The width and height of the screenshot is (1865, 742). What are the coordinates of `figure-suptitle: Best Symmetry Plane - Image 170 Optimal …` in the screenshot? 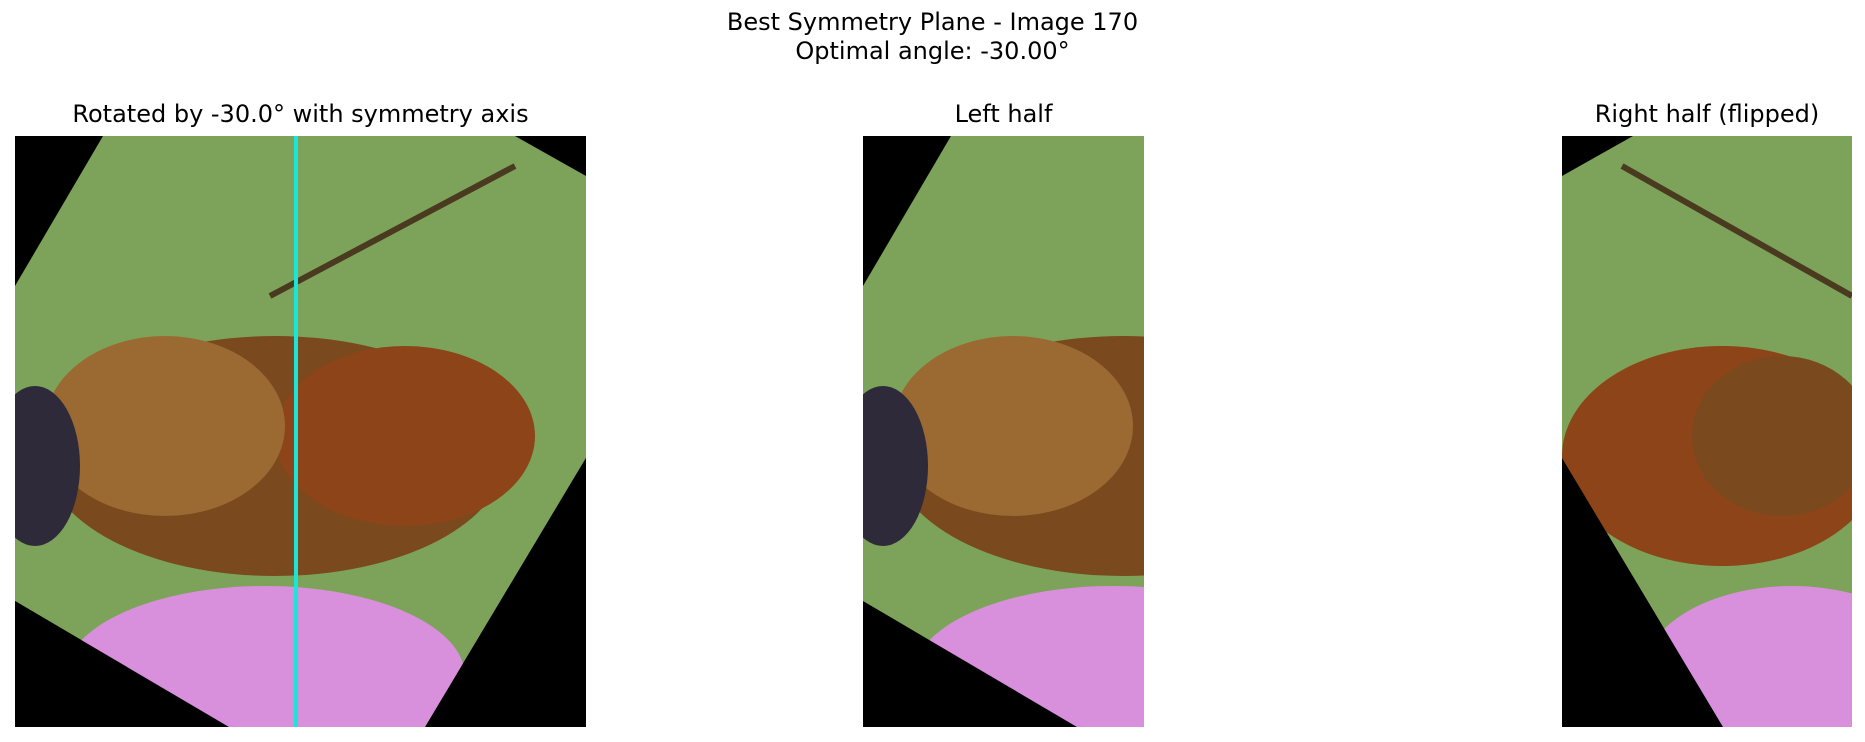 It's located at (932, 37).